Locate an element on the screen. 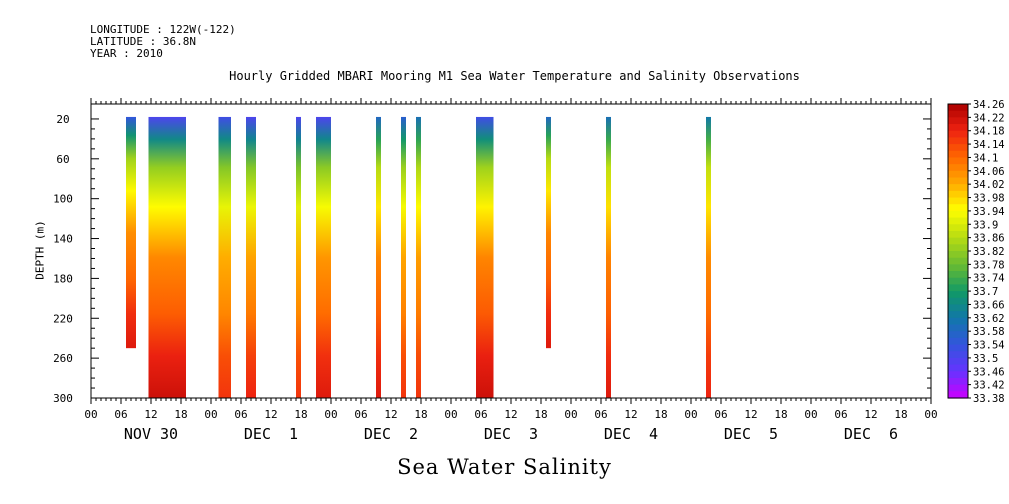  colorbar-label: 33.66 is located at coordinates (989, 305).